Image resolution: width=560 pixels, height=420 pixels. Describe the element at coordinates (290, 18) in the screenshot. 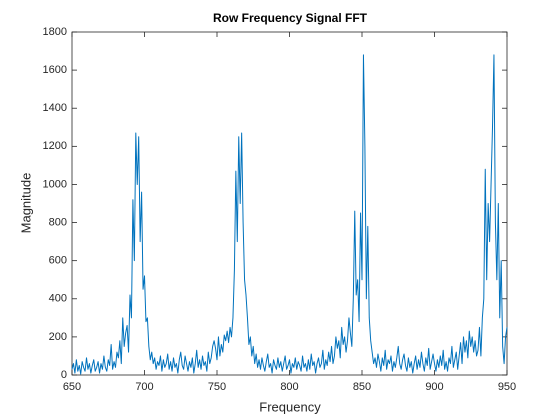

I see `chart-title: Row Frequency Signal FFT` at that location.